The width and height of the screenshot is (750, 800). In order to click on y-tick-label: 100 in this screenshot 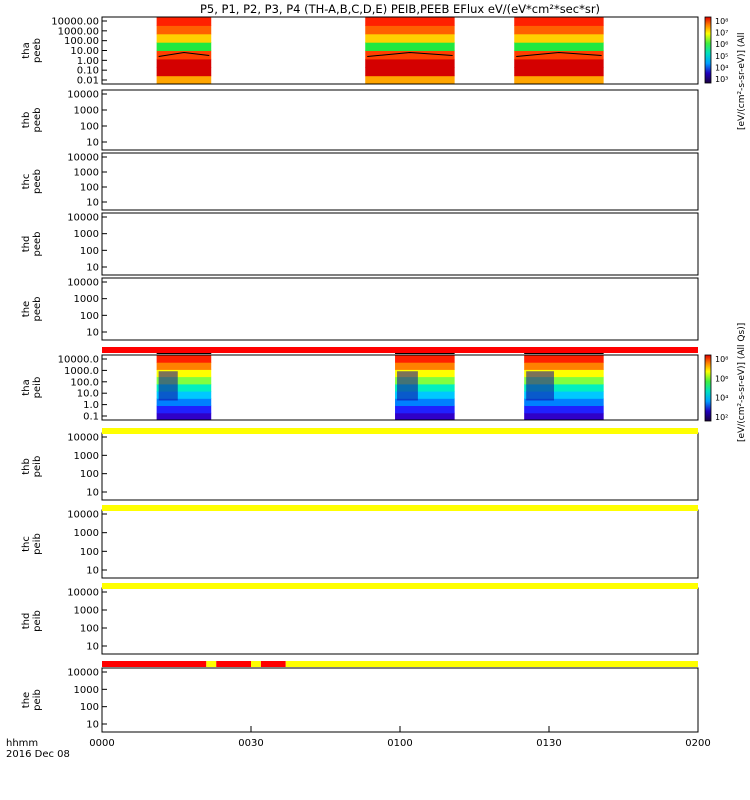, I will do `click(89, 552)`.